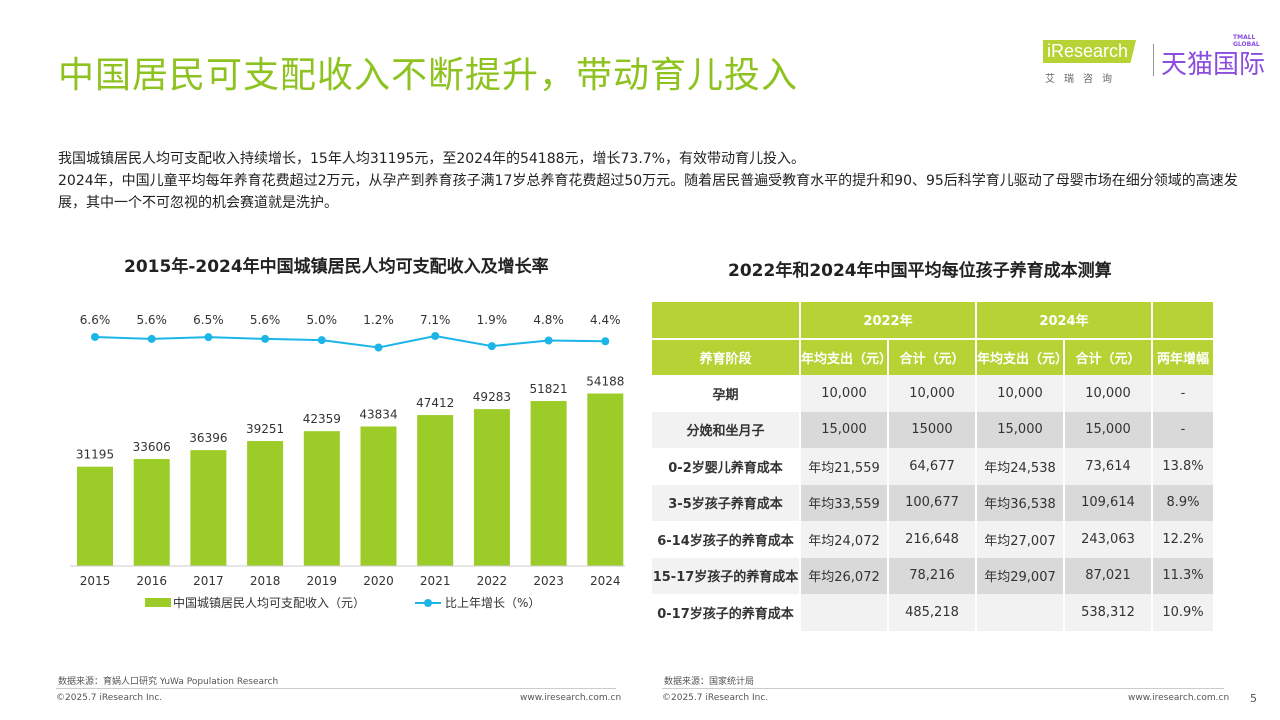 This screenshot has height=720, width=1280. What do you see at coordinates (95, 581) in the screenshot?
I see `x-tick-label: 2015` at bounding box center [95, 581].